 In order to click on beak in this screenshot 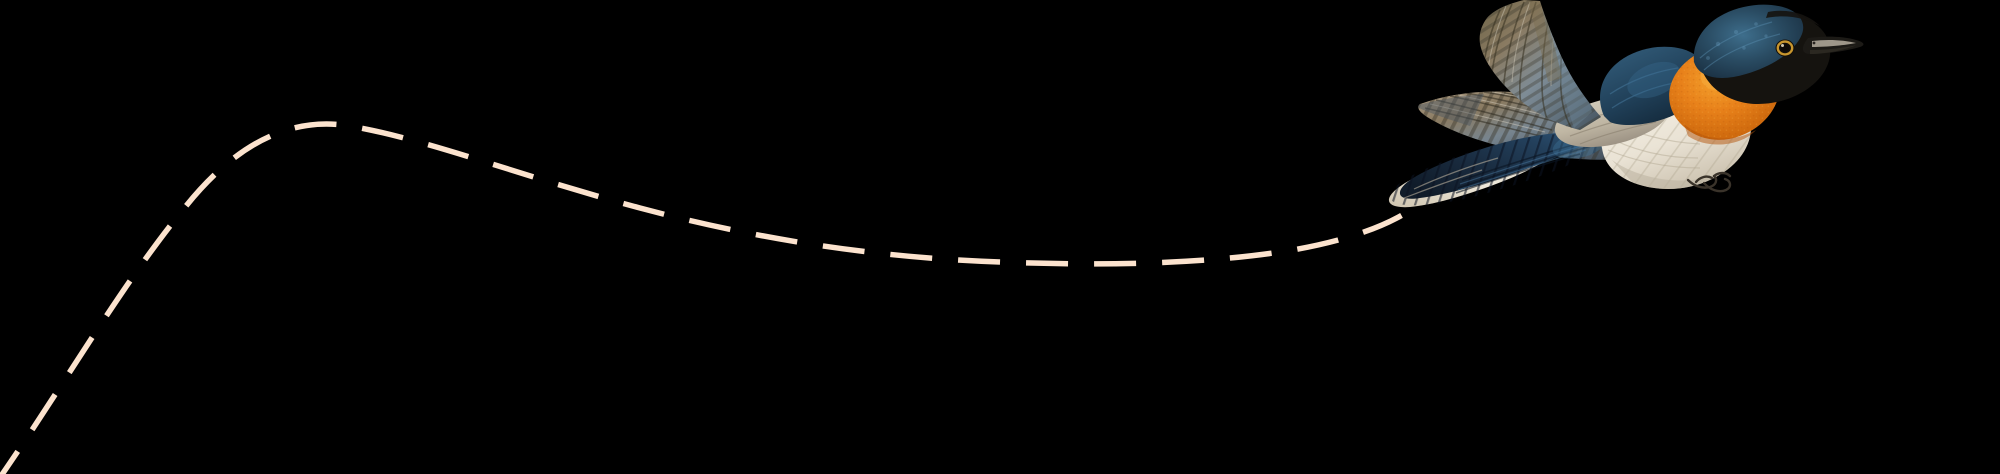, I will do `click(1833, 45)`.